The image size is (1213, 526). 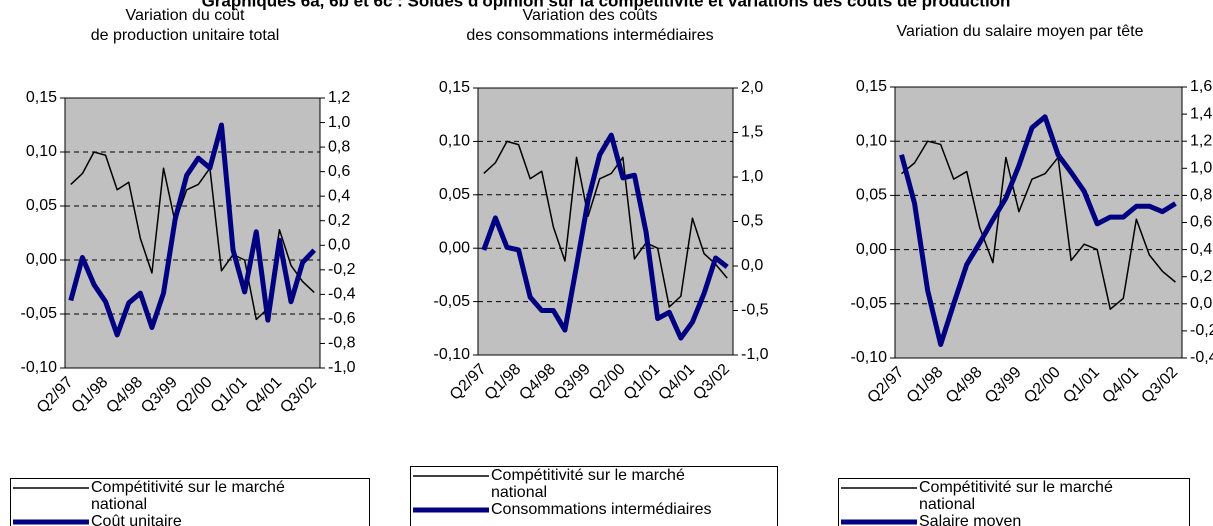 I want to click on legend-label: Salaire moyen, so click(x=970, y=519).